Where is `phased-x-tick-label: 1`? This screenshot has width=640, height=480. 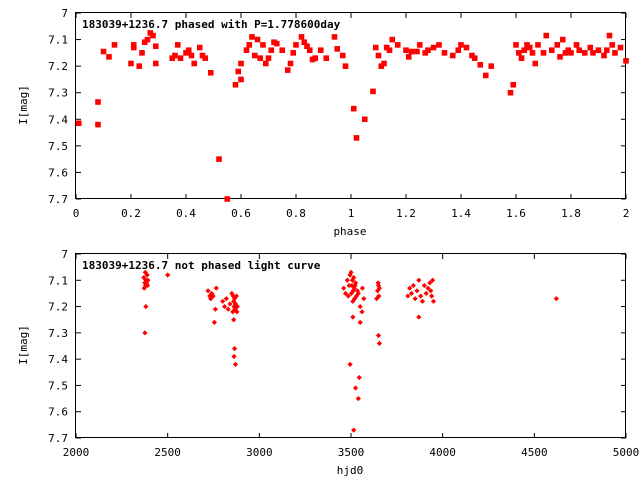 phased-x-tick-label: 1 is located at coordinates (351, 213).